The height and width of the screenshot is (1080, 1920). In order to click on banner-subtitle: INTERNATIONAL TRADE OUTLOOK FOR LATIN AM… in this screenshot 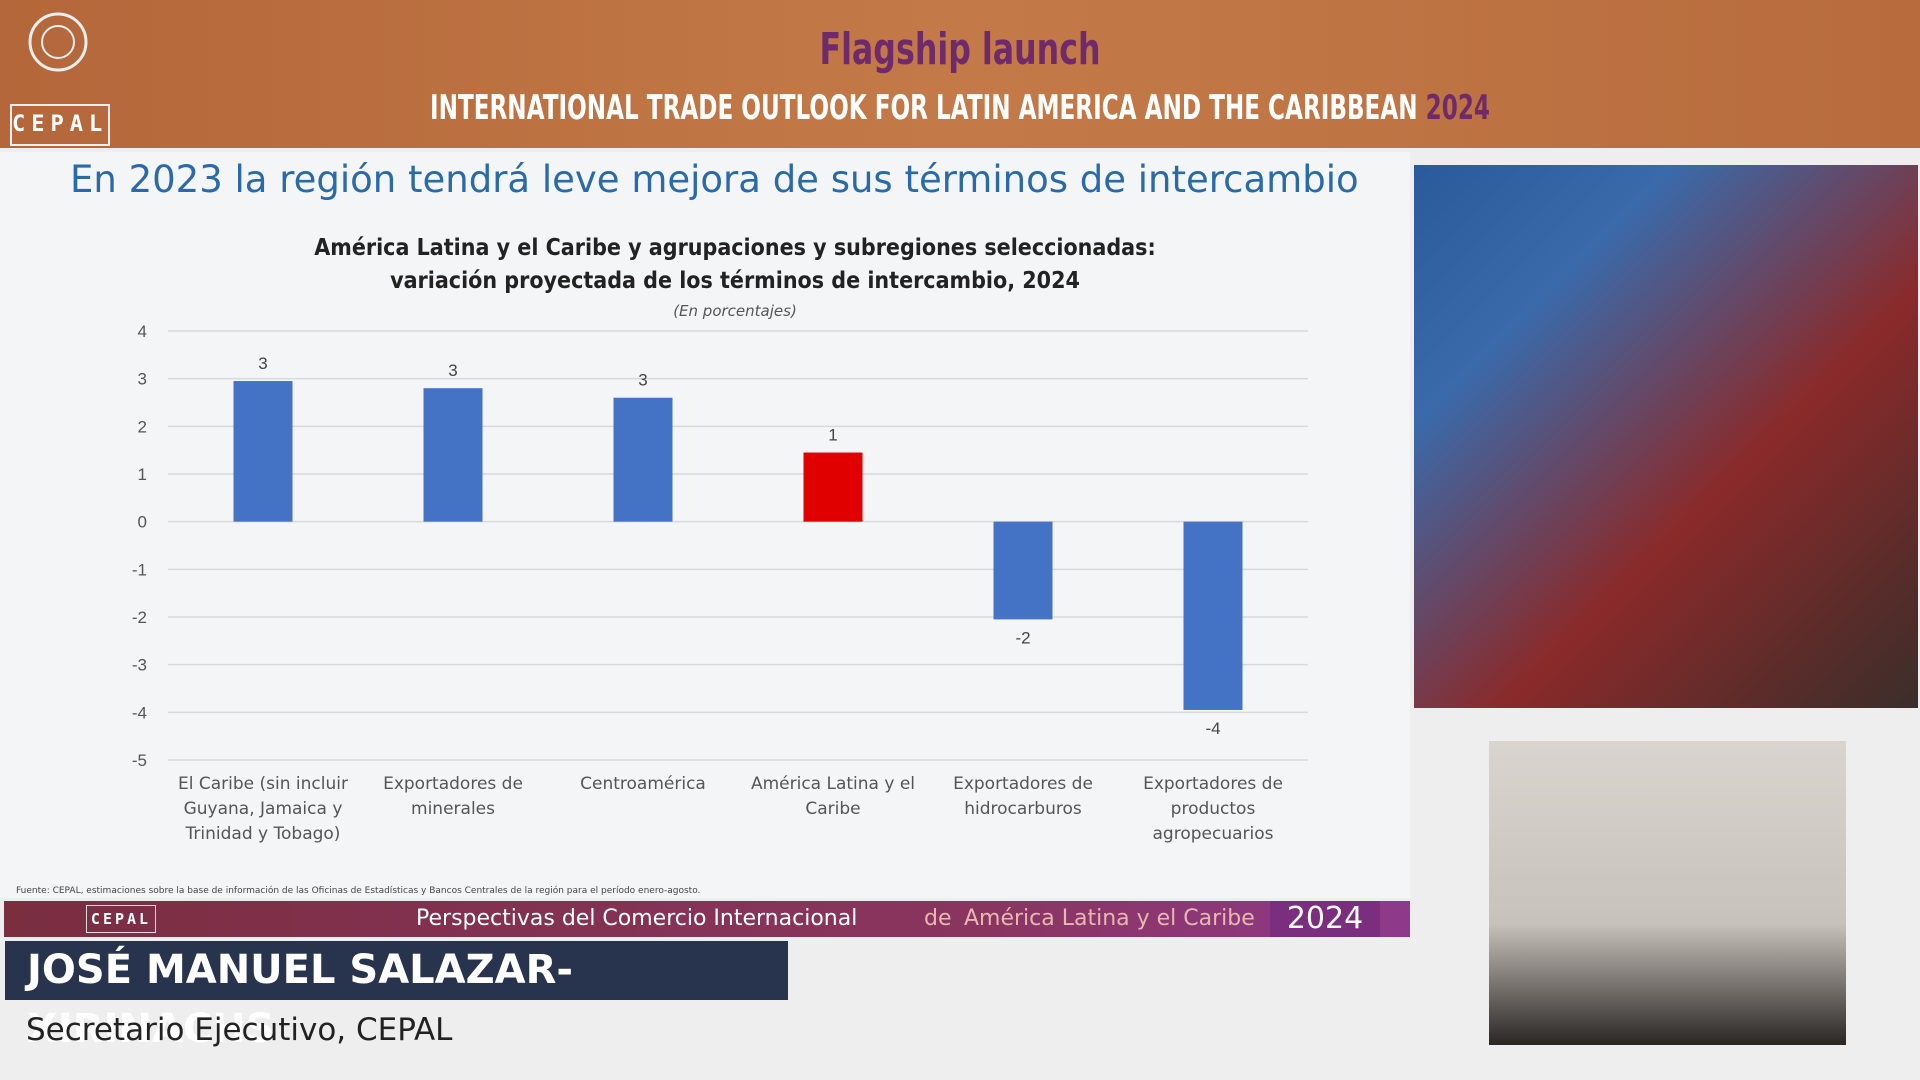, I will do `click(923, 108)`.